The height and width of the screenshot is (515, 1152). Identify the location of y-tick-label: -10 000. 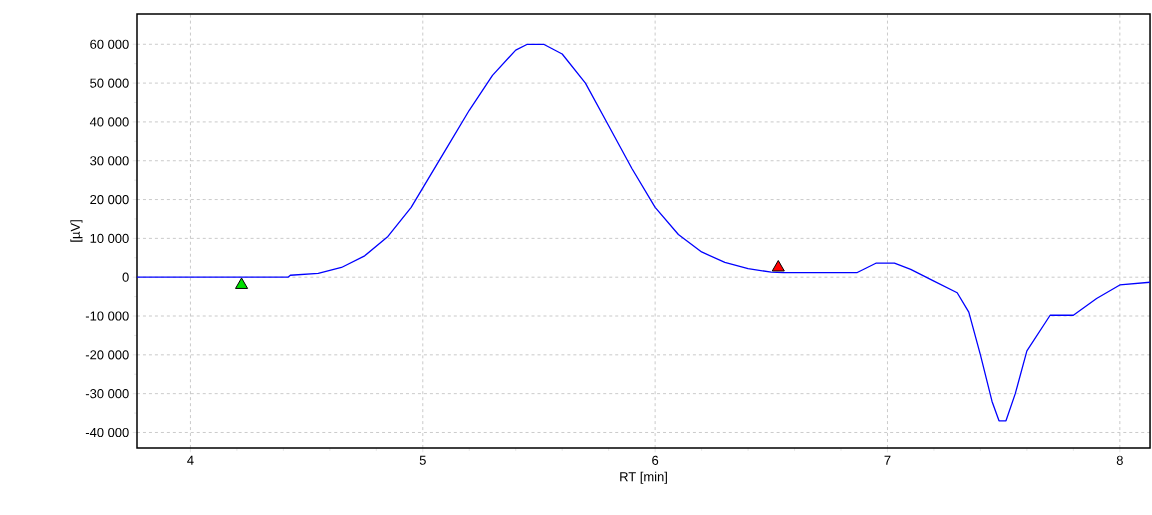
(107, 316).